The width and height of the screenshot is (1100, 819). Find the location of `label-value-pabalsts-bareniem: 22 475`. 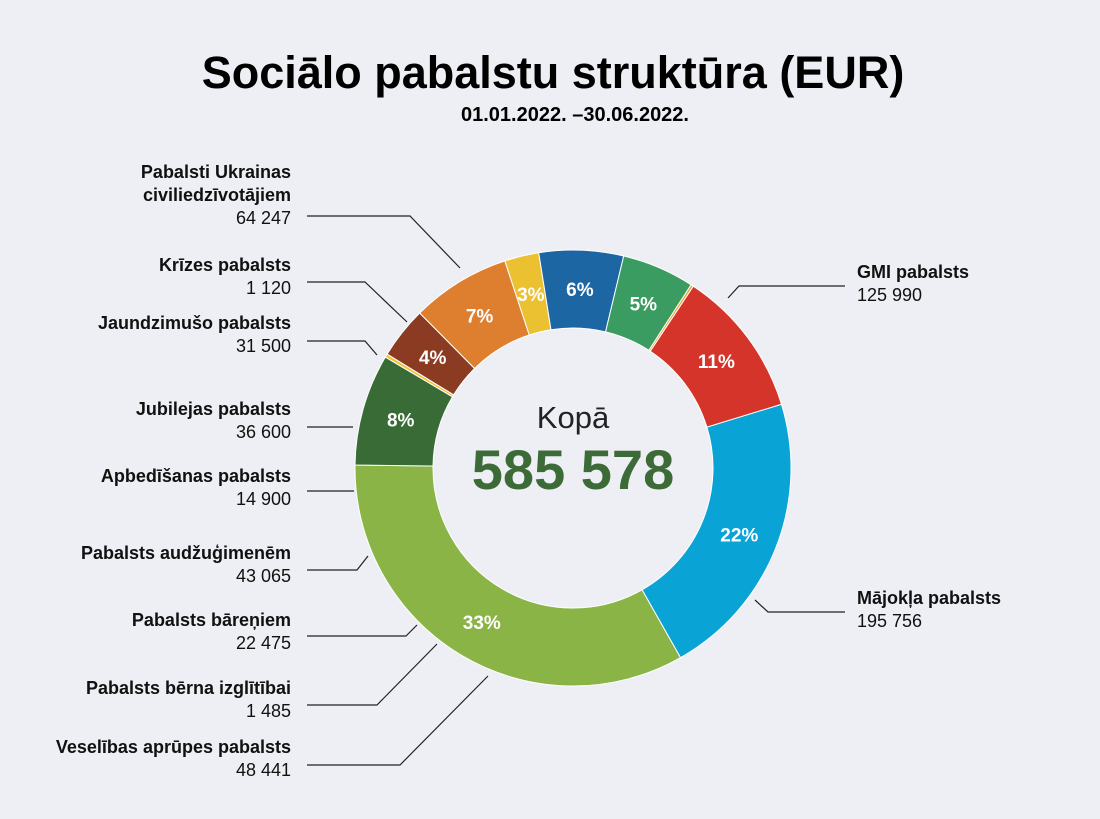

label-value-pabalsts-bareniem: 22 475 is located at coordinates (263, 643).